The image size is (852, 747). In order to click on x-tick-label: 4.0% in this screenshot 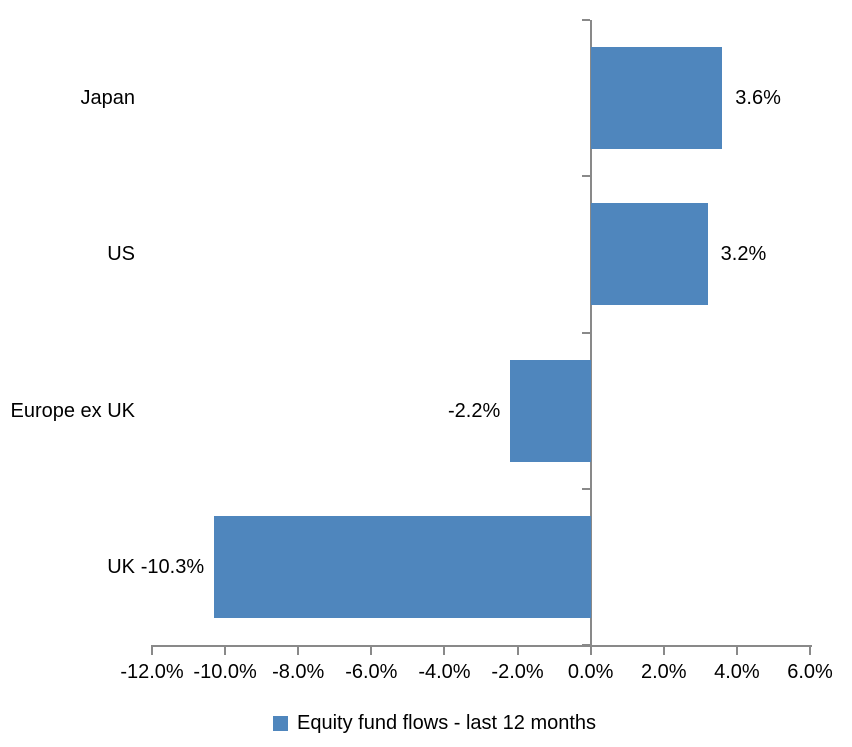, I will do `click(737, 672)`.